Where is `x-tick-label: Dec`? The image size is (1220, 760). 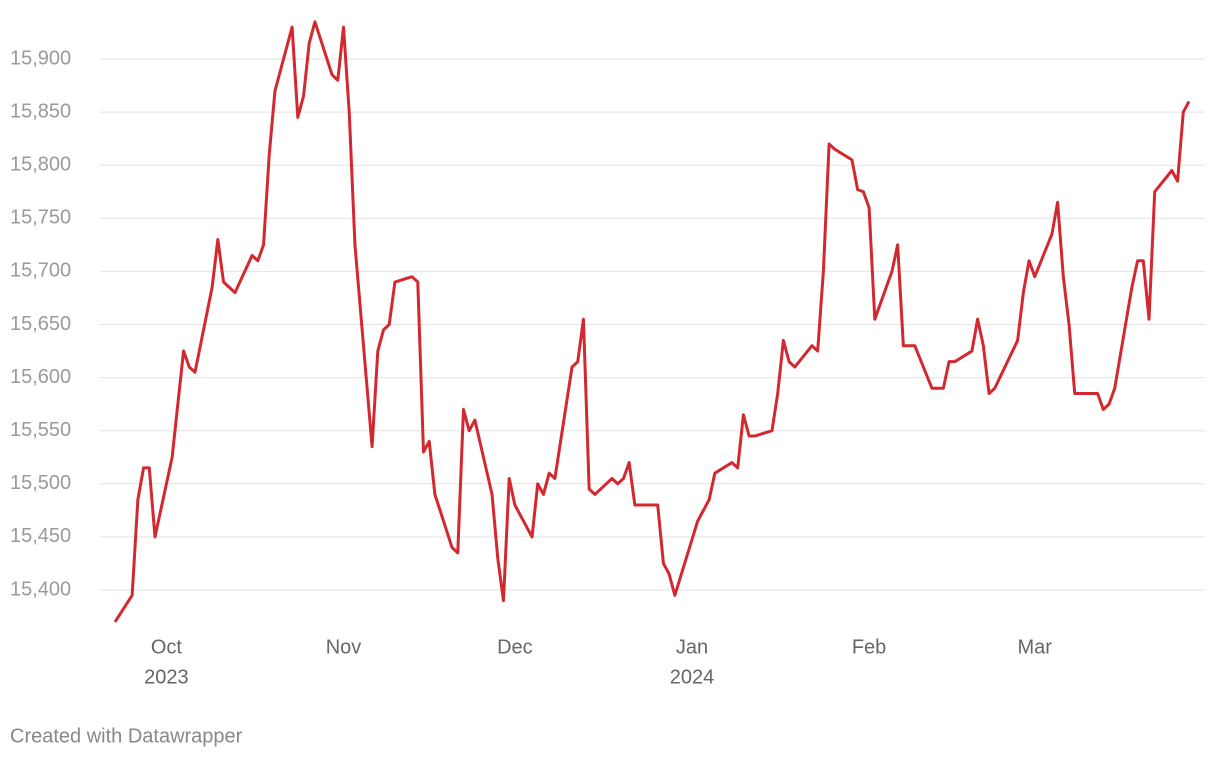
x-tick-label: Dec is located at coordinates (515, 647).